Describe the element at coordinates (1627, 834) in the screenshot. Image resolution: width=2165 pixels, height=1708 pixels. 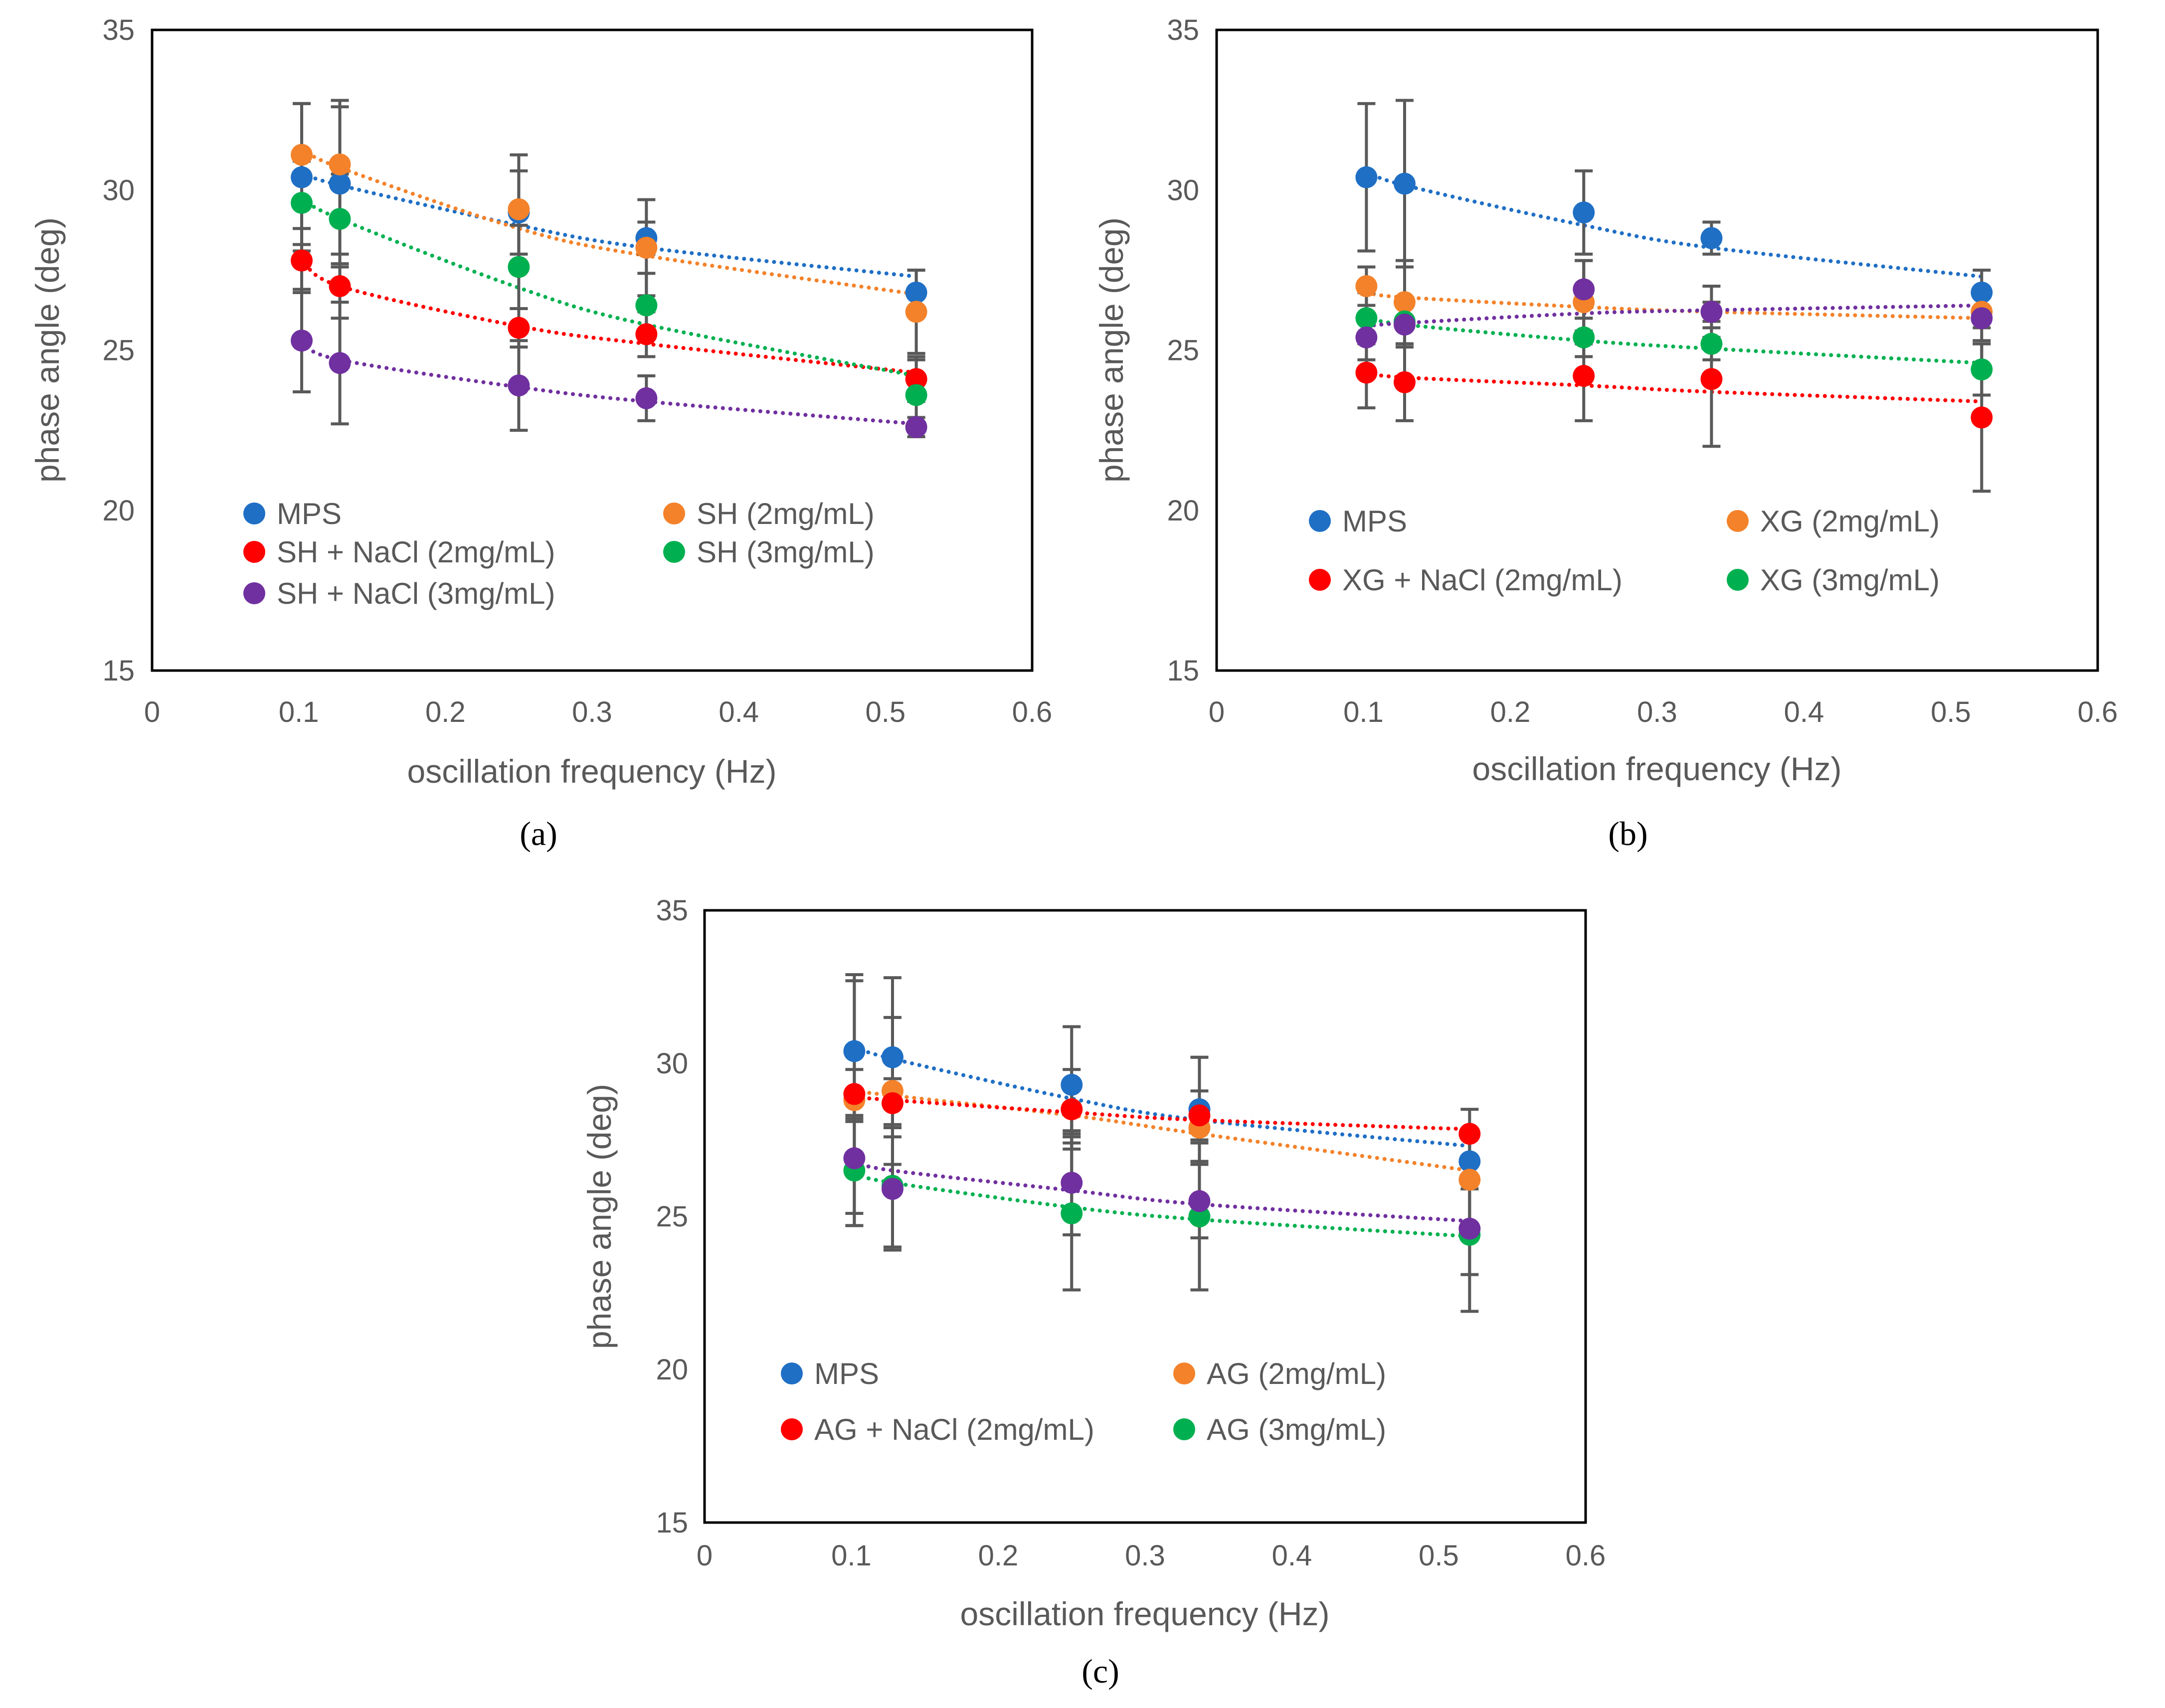
I see `panel-caption-b: (b)` at that location.